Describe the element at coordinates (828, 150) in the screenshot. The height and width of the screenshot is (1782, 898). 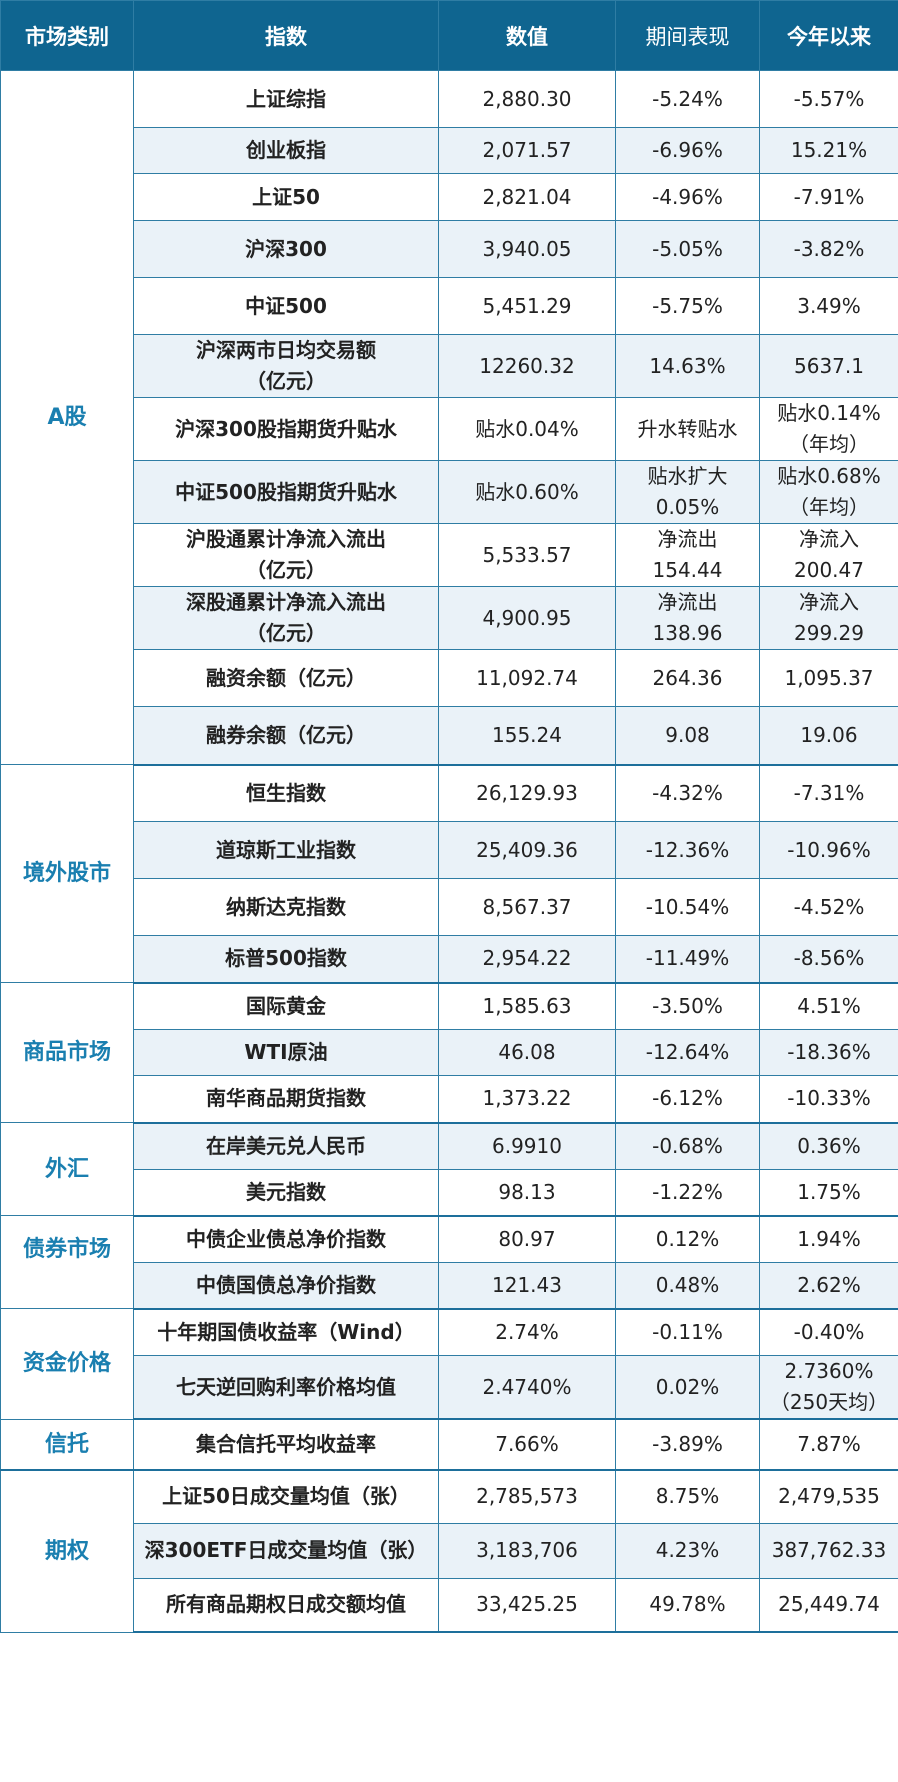
I see `ytd-cell: 15.21%` at that location.